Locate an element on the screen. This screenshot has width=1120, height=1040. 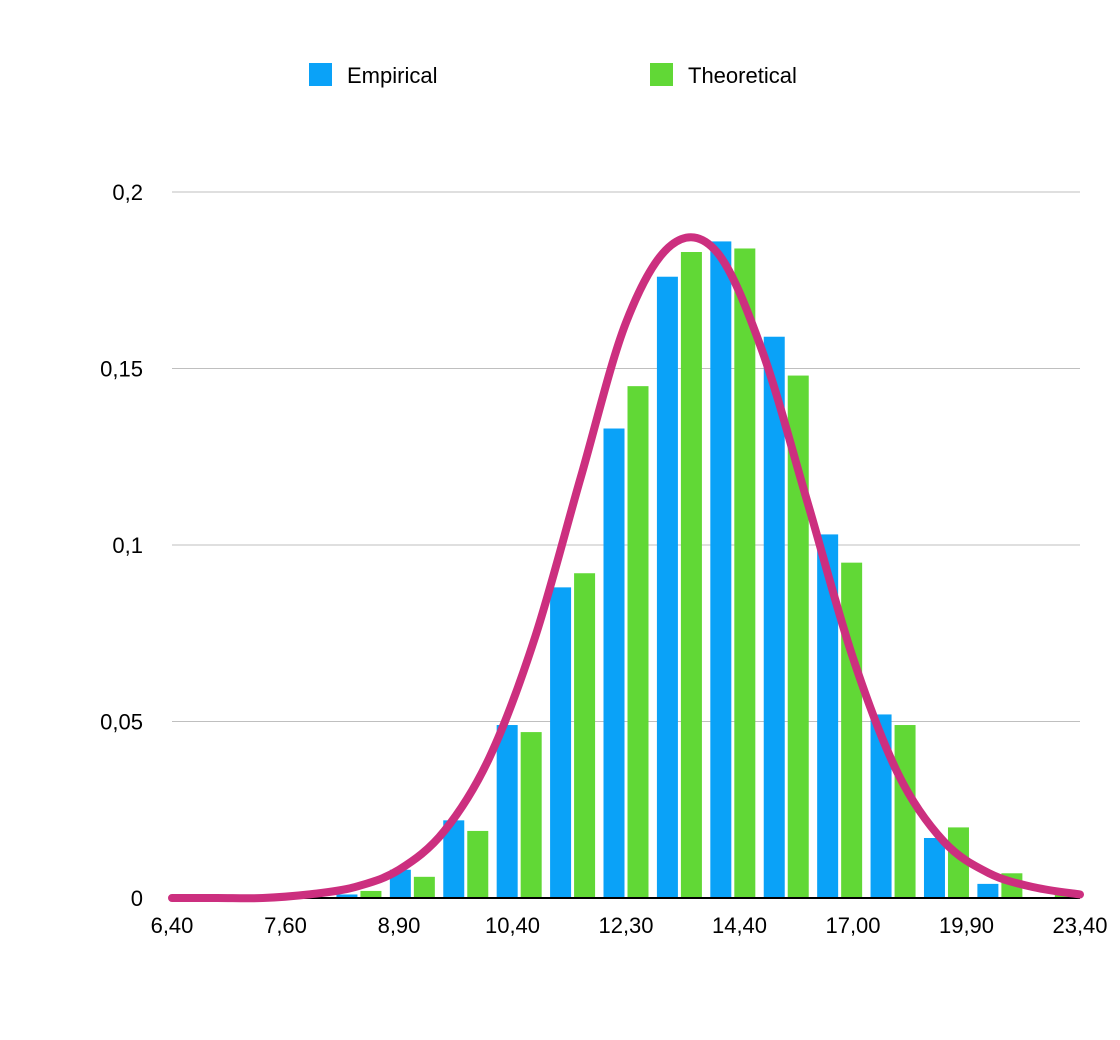
y-tick-label: 0,1 is located at coordinates (127, 545).